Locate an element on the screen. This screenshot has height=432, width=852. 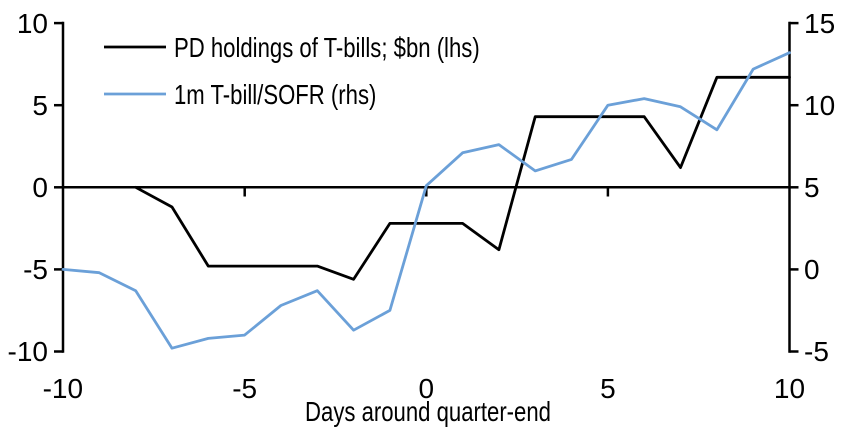
x-axis-tick-label: 10 is located at coordinates (789, 388).